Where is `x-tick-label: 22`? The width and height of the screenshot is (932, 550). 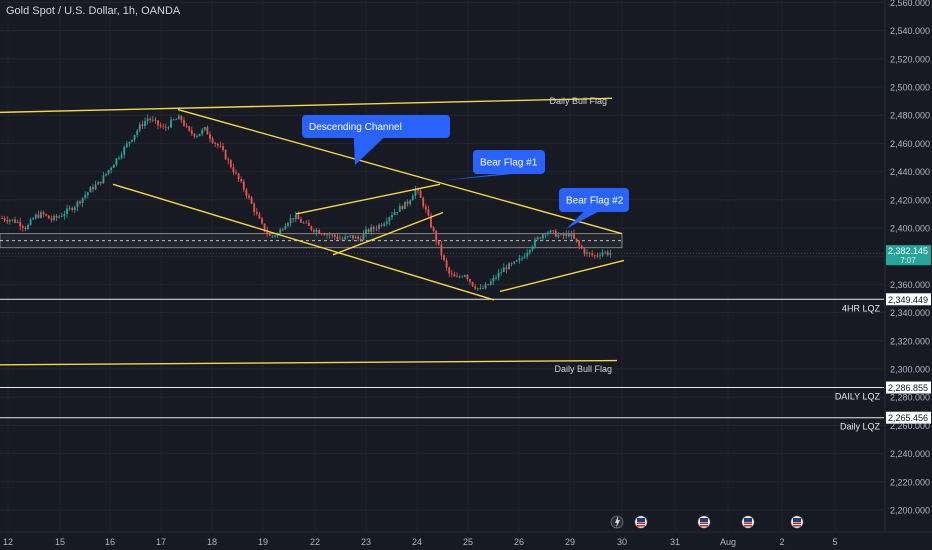 x-tick-label: 22 is located at coordinates (315, 542).